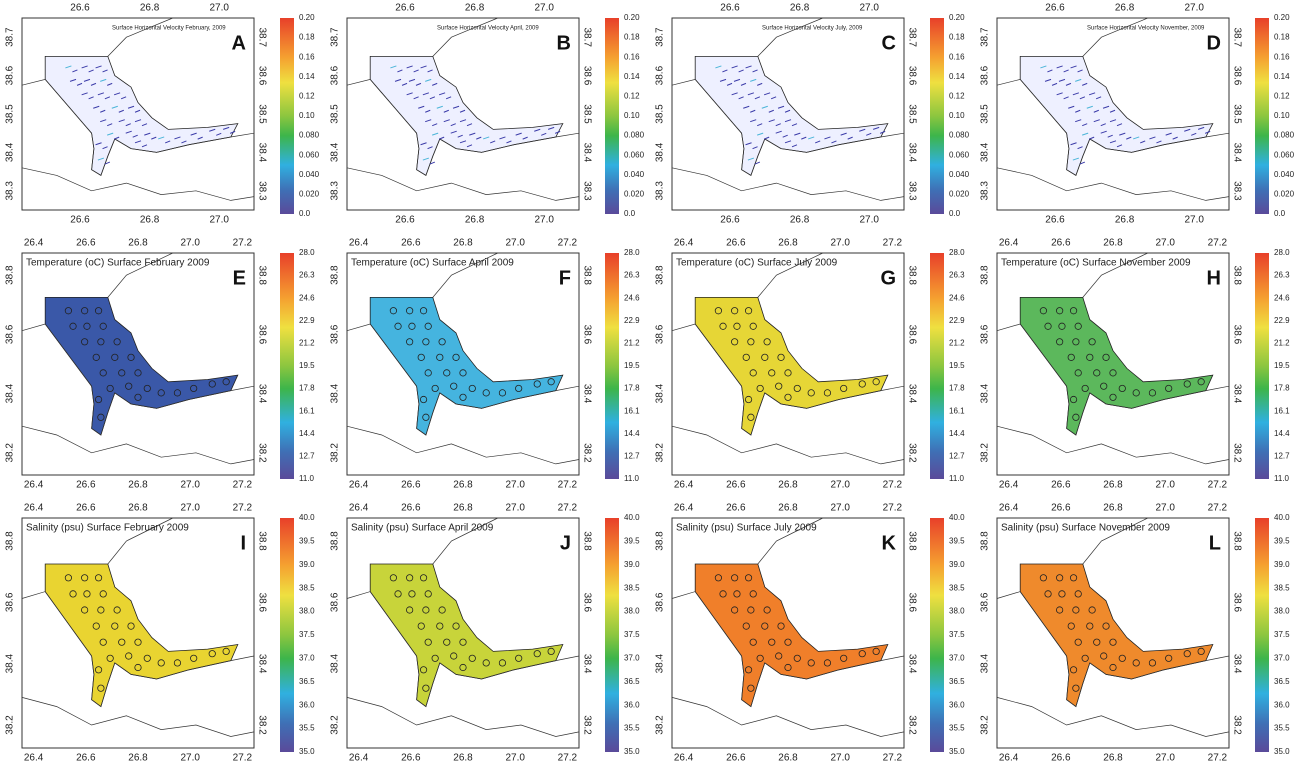 The image size is (1299, 772). Describe the element at coordinates (1282, 365) in the screenshot. I see `colorbar-tick-label: 19.5` at that location.